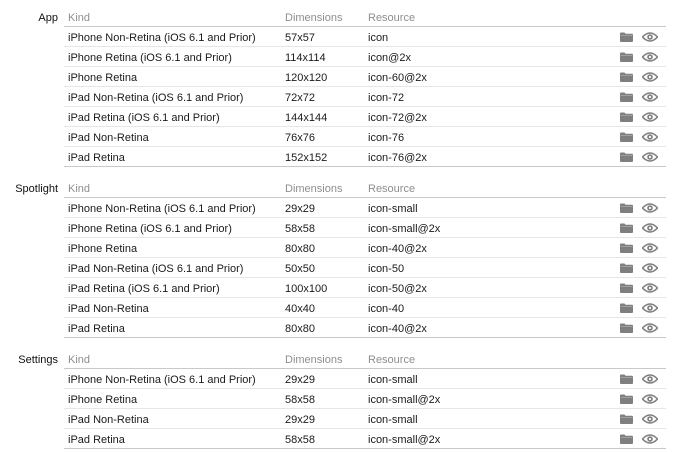  I want to click on table-row: iPad Retina 58x58 icon-small@2x, so click(365, 439).